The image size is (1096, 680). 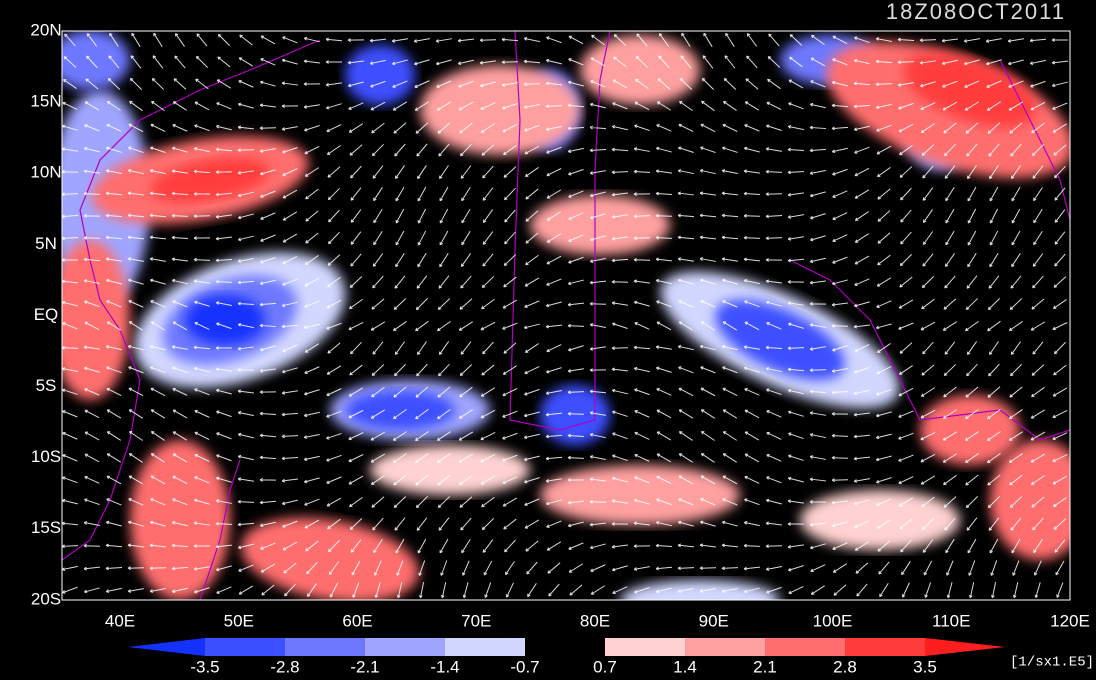 What do you see at coordinates (1052, 663) in the screenshot?
I see `colorbar-unit: [1/sx1.E5]` at bounding box center [1052, 663].